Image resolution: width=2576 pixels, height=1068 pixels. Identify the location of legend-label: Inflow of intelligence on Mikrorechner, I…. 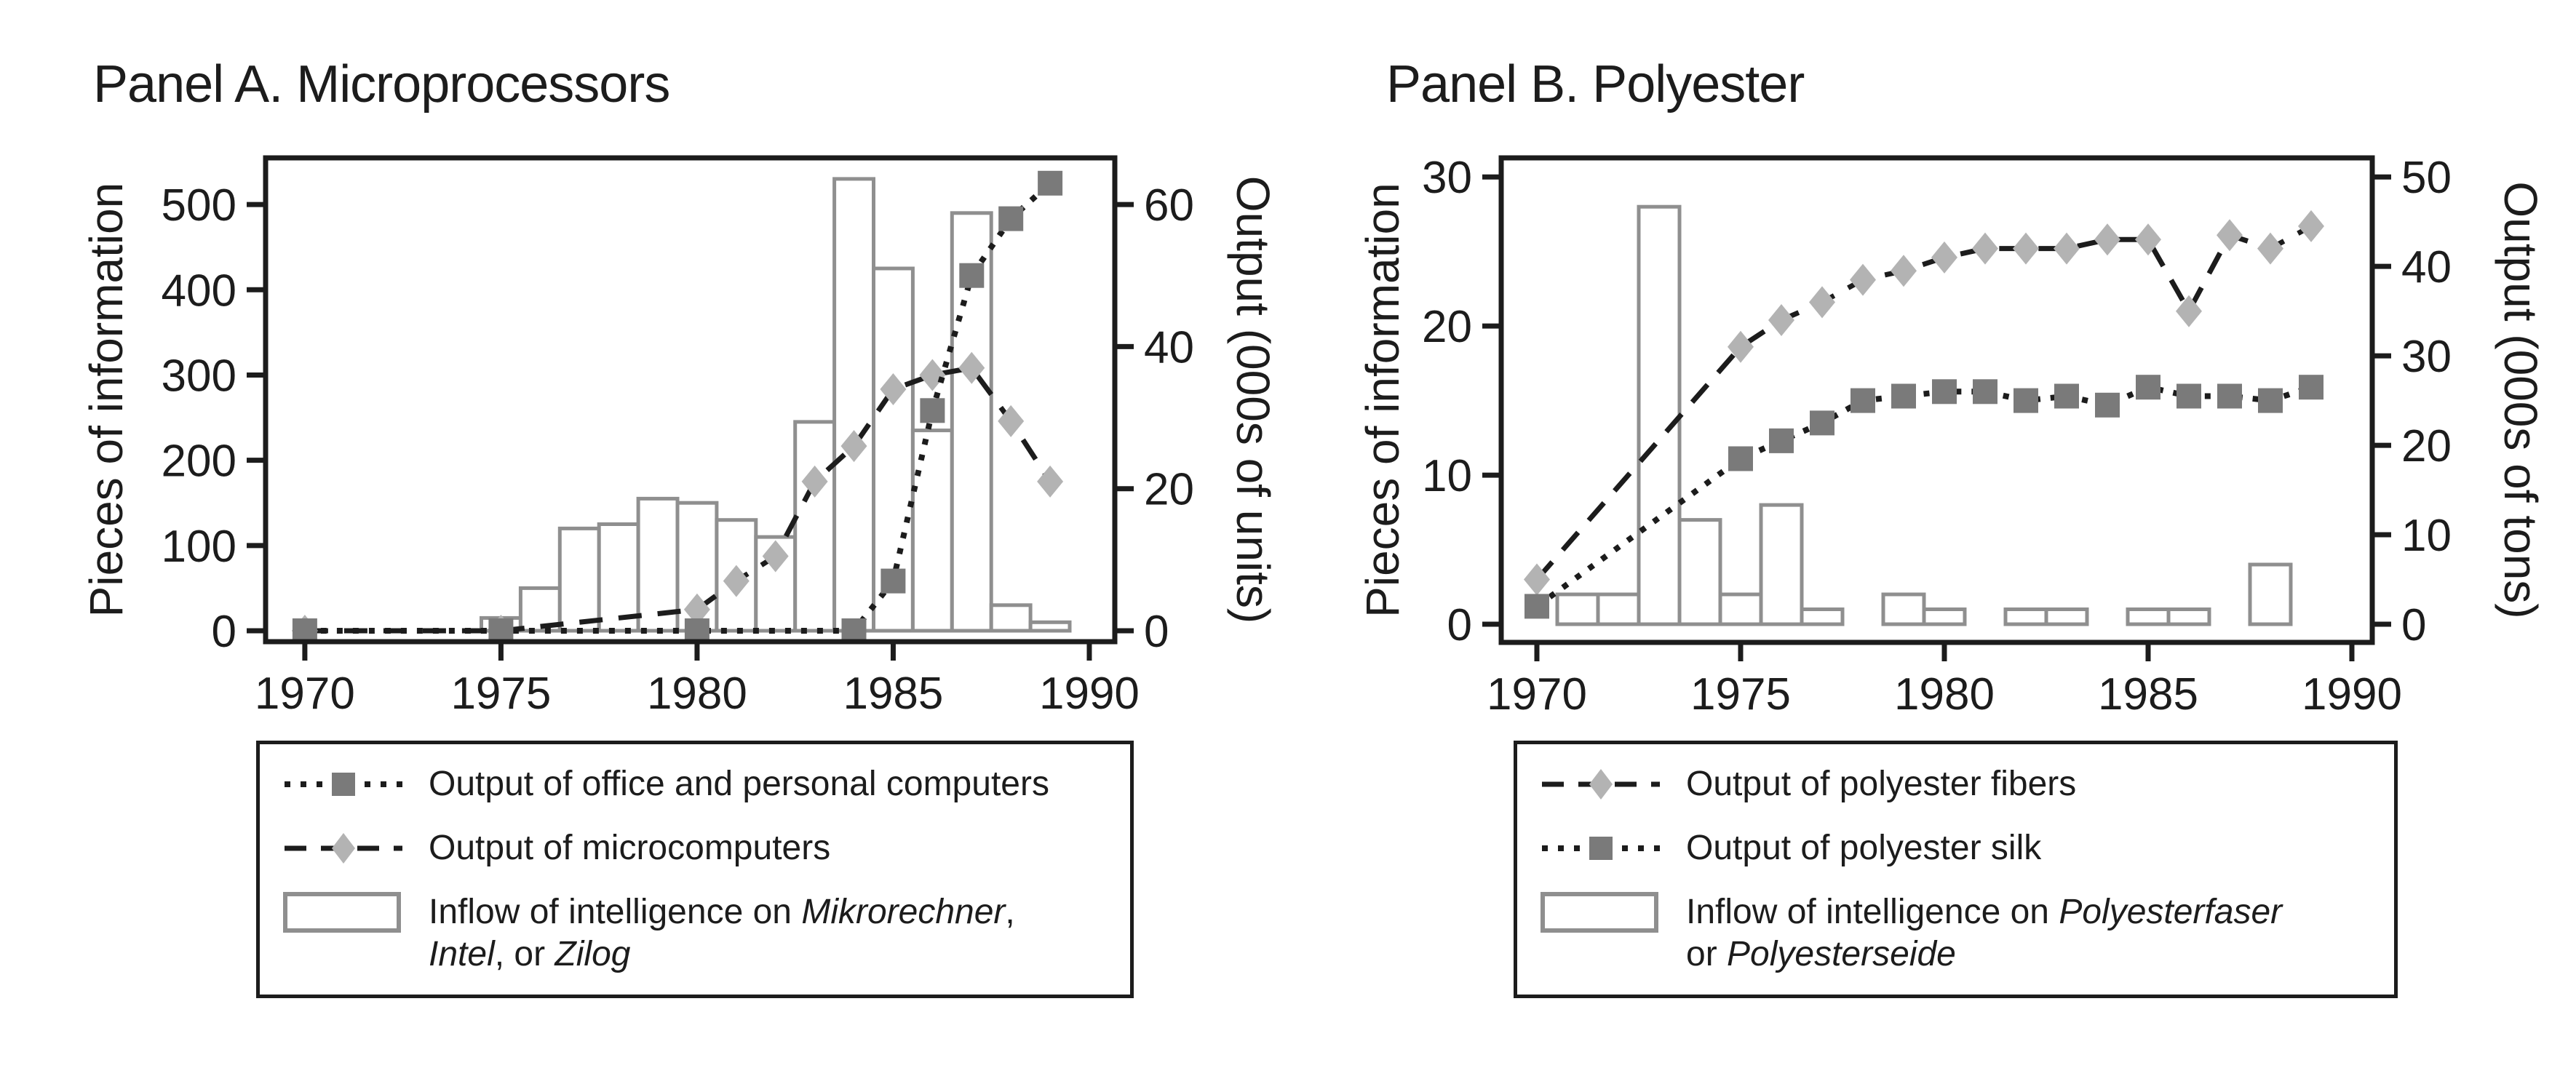
(722, 933).